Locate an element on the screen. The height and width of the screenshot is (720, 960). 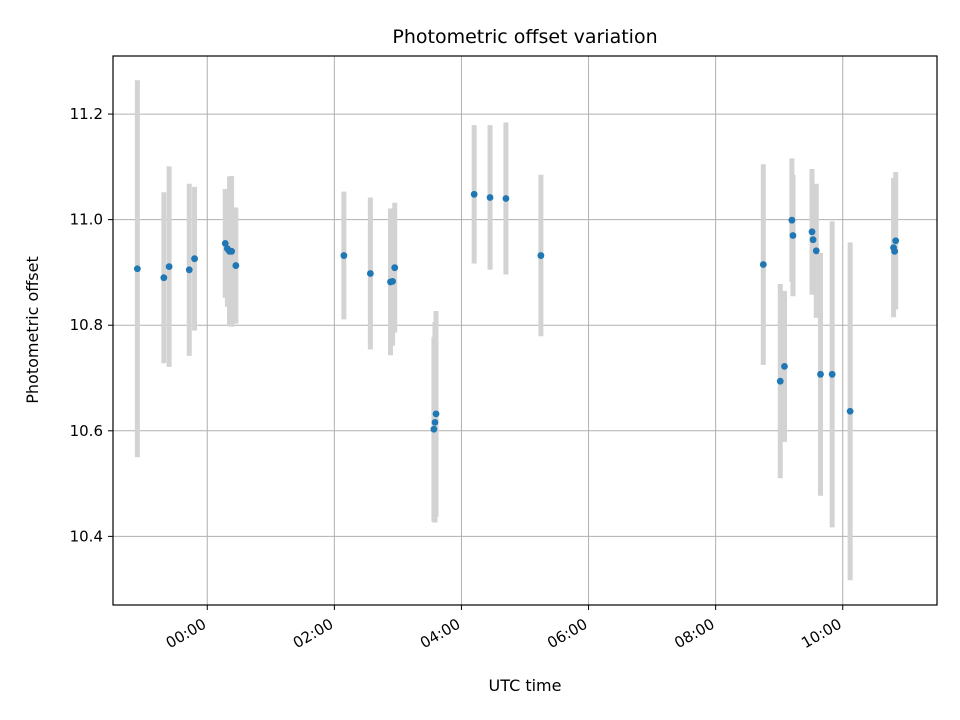
x-tick-label: 02:00 is located at coordinates (313, 633).